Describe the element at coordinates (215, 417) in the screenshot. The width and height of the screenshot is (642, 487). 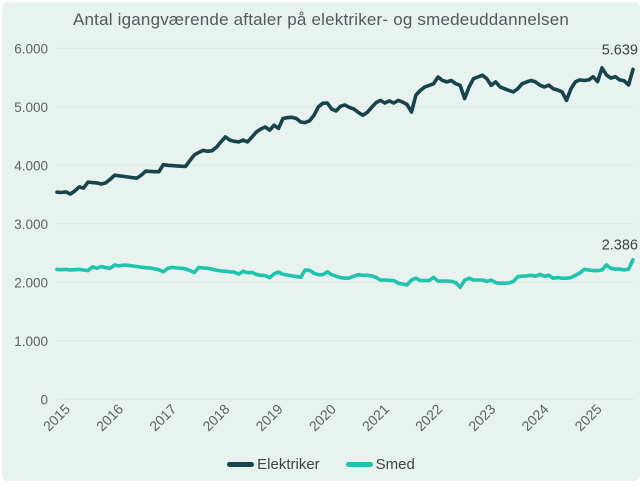
I see `x-axis-tick-label: 2018` at that location.